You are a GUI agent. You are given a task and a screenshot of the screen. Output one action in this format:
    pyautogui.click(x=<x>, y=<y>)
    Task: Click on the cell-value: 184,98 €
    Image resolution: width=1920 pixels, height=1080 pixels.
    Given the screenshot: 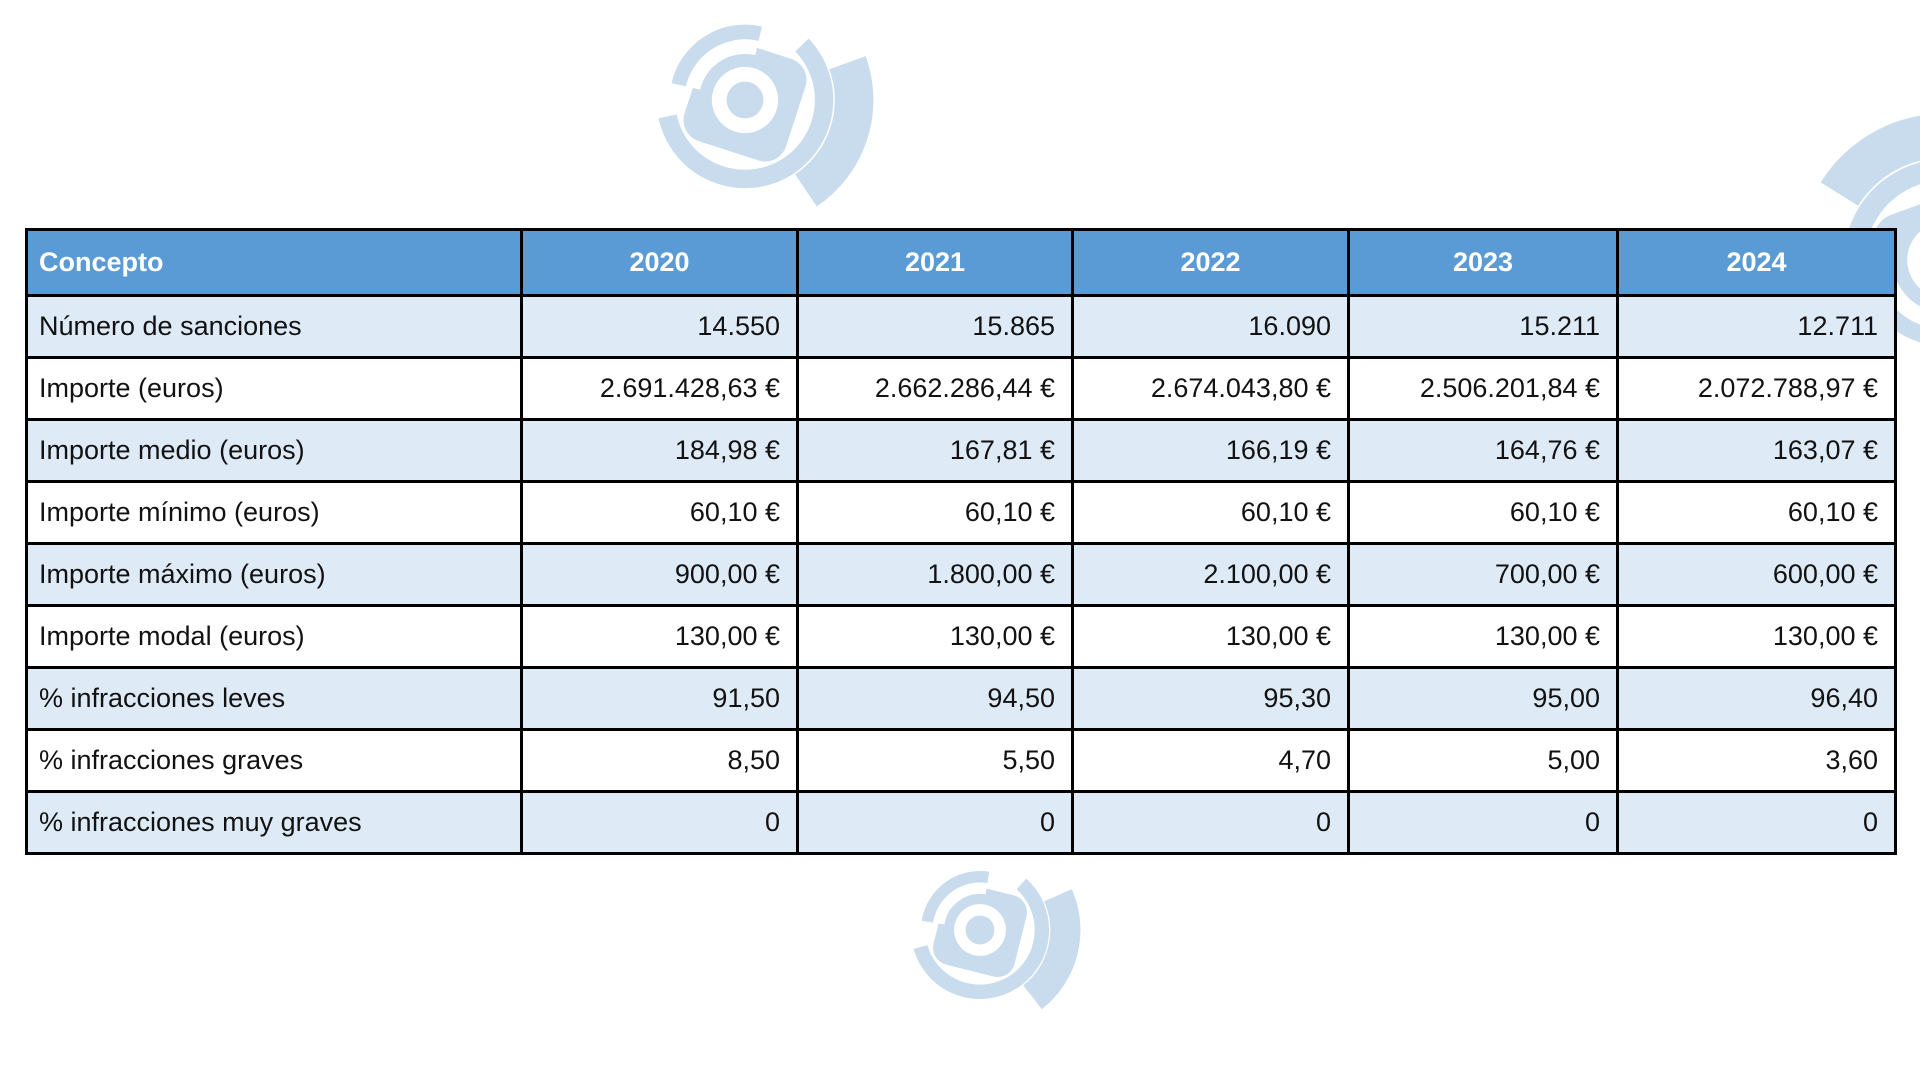 What is the action you would take?
    pyautogui.click(x=659, y=450)
    